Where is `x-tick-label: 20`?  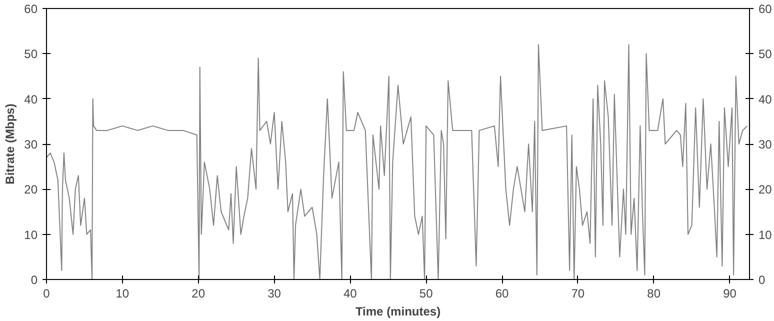 x-tick-label: 20 is located at coordinates (199, 293).